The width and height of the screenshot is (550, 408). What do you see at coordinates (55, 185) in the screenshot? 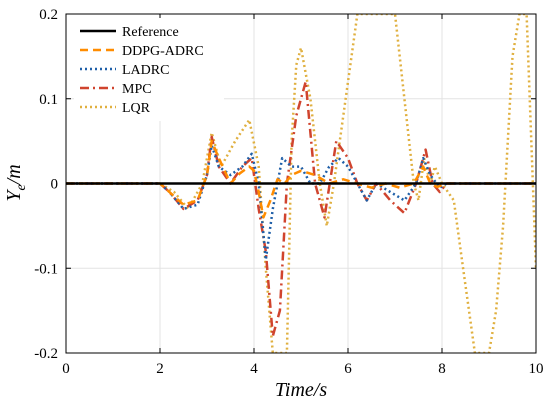
I see `y-tick-label: 0` at bounding box center [55, 185].